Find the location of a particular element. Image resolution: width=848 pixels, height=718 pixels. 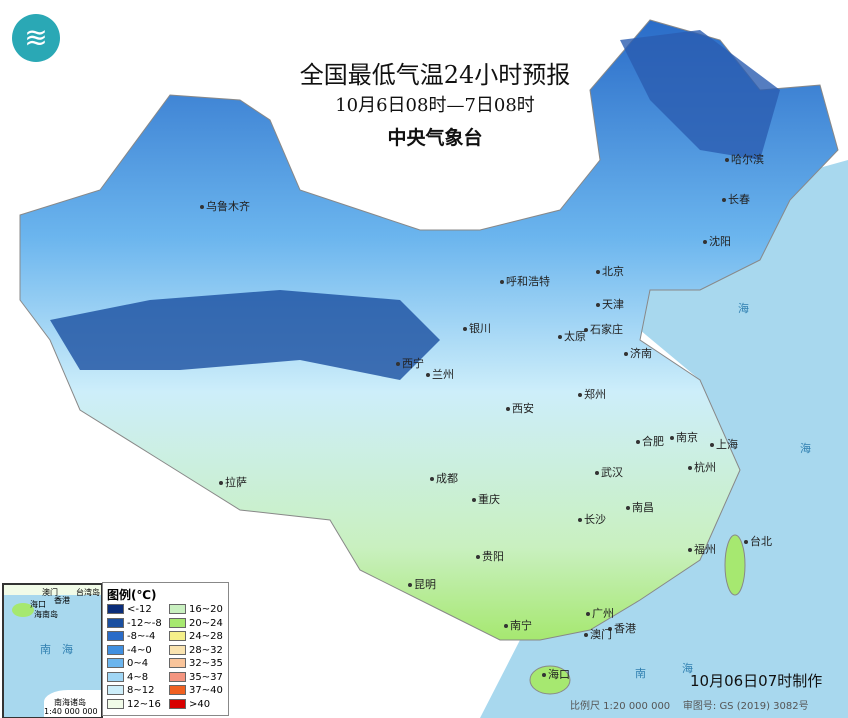

city-label: 哈尔滨 is located at coordinates (744, 159).